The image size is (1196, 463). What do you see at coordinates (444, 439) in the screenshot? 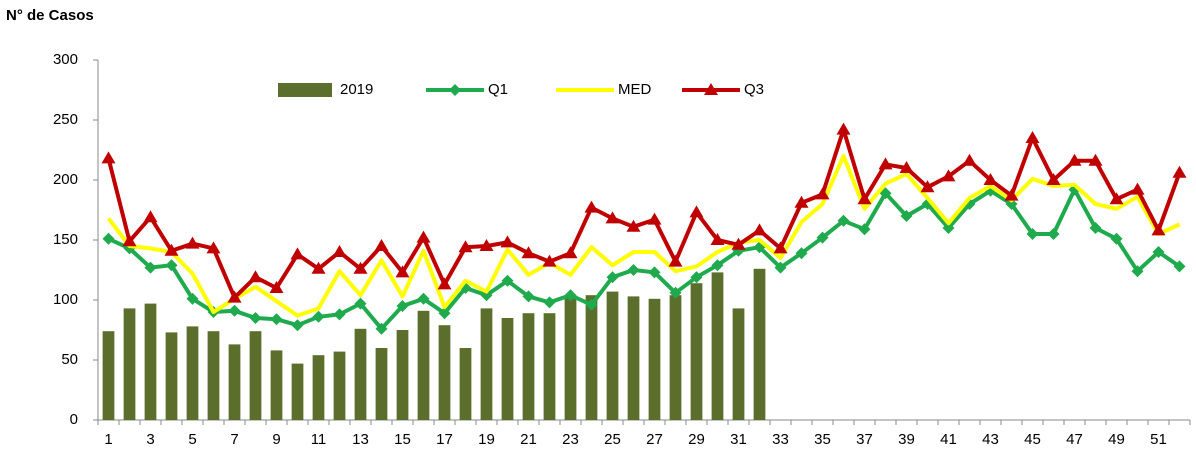
I see `x-tick-label: 17` at bounding box center [444, 439].